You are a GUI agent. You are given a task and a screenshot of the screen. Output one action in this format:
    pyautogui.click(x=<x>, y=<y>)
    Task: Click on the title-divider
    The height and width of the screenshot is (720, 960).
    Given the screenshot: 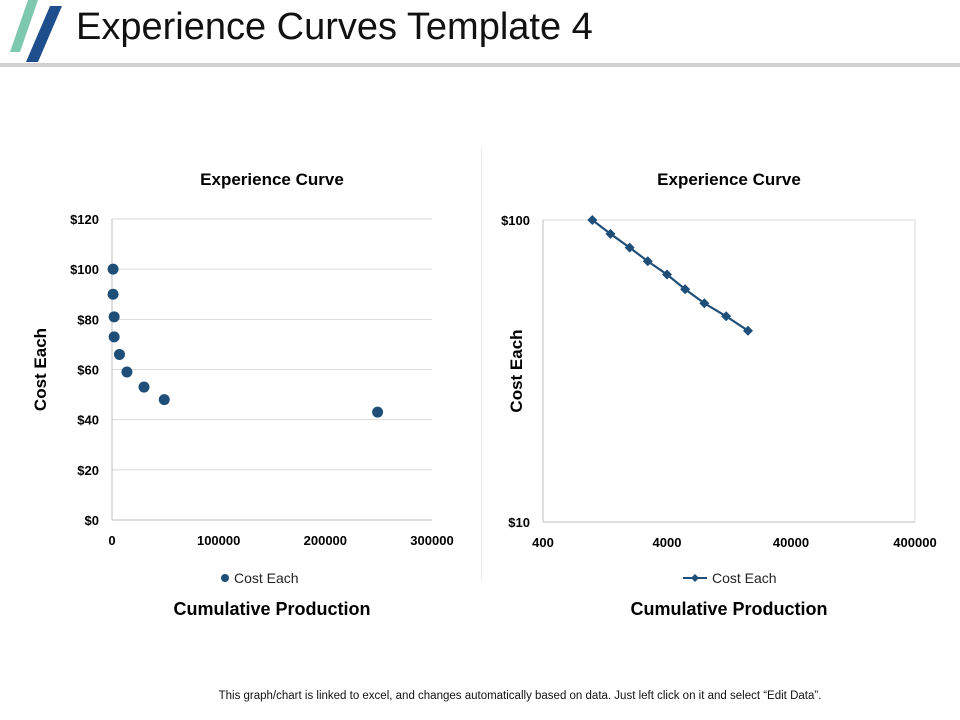 What is the action you would take?
    pyautogui.click(x=480, y=65)
    